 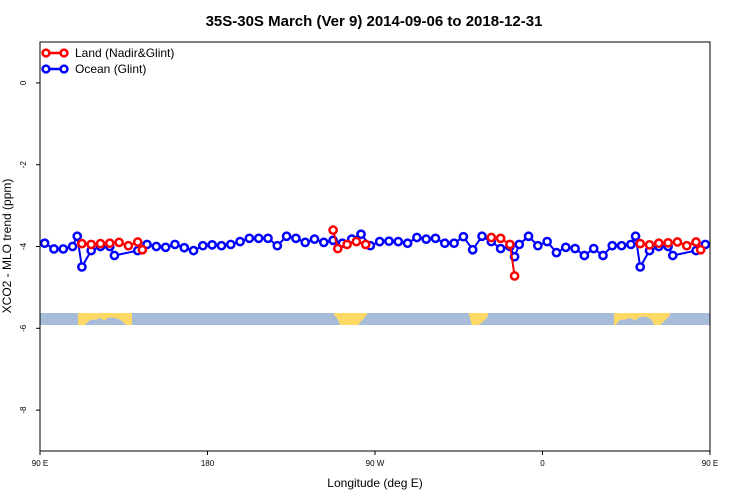 I want to click on series-layer, so click(x=375, y=253).